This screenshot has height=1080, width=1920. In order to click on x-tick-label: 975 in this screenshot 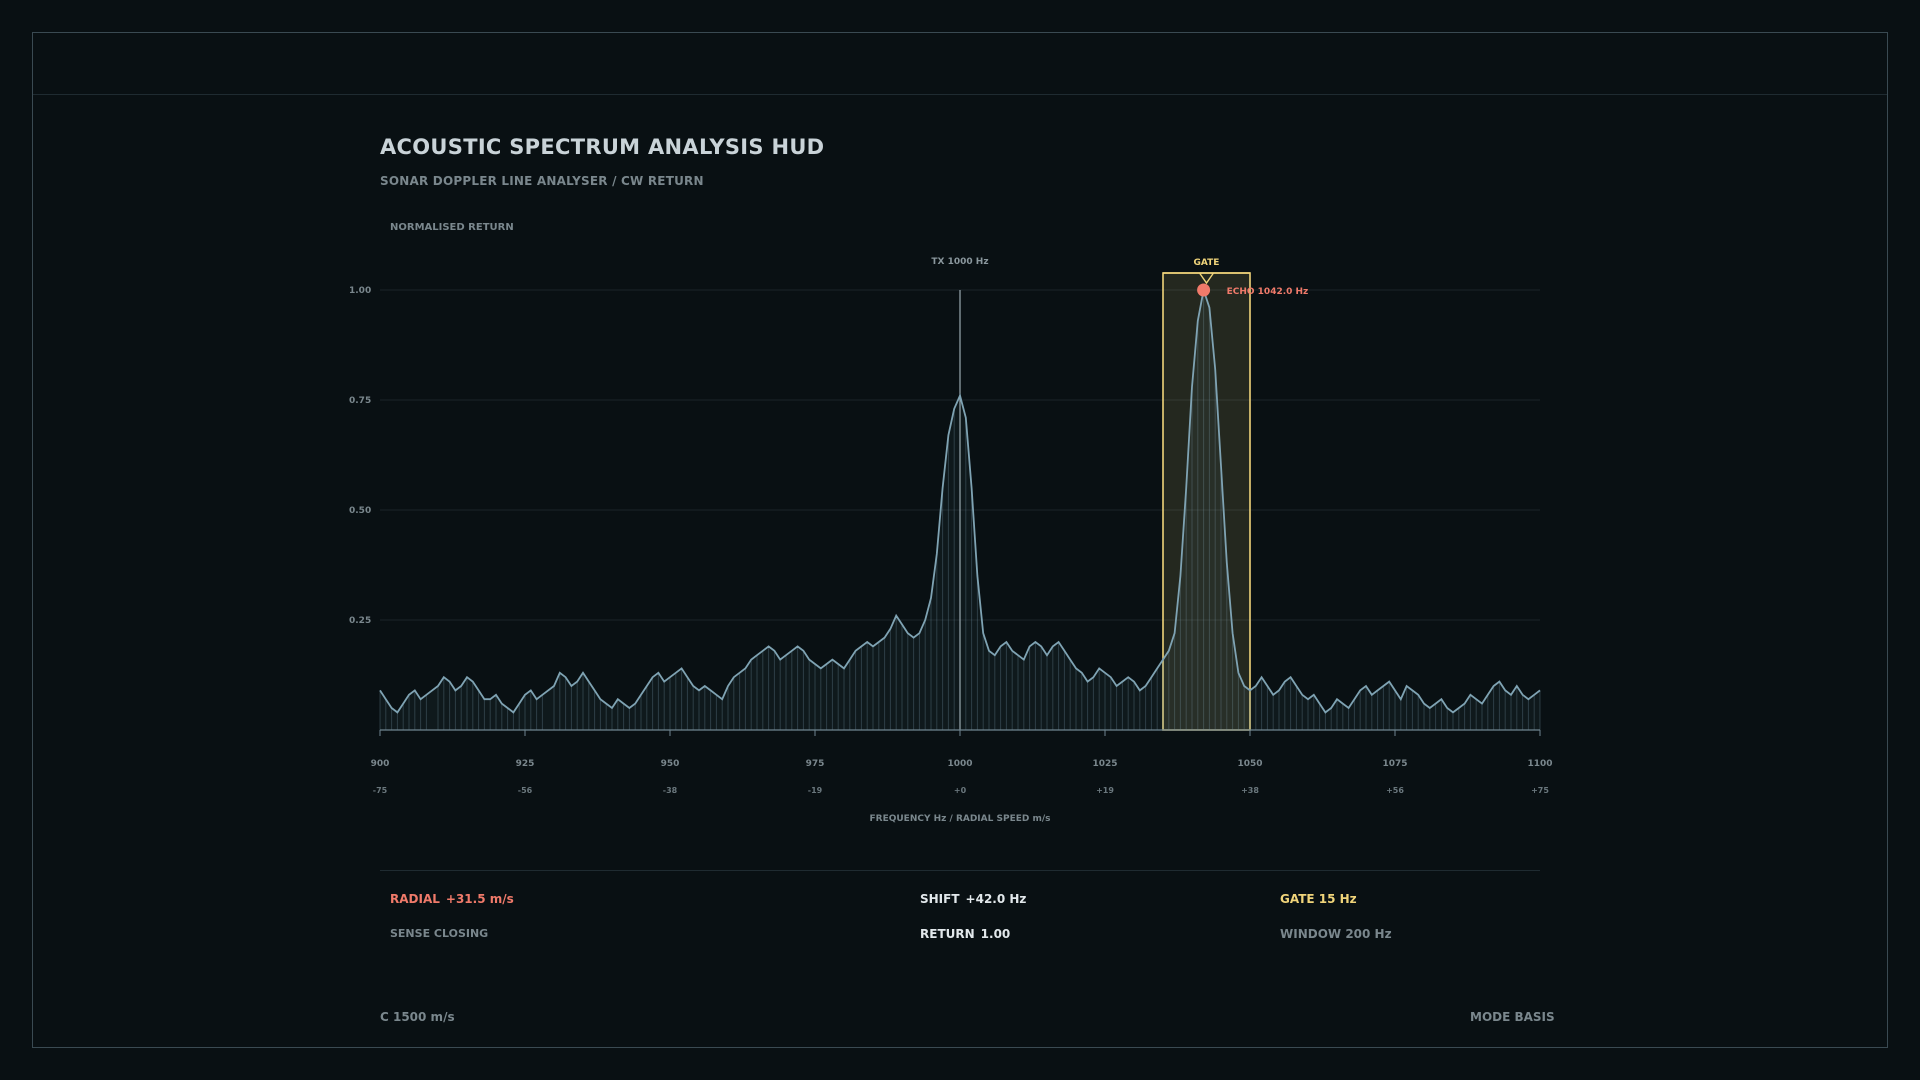, I will do `click(815, 764)`.